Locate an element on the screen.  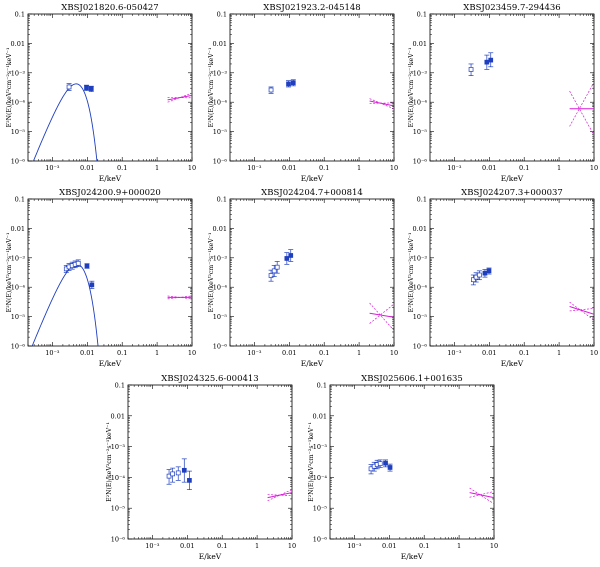
chart-title: XBSJ024200.9+000020 is located at coordinates (110, 193).